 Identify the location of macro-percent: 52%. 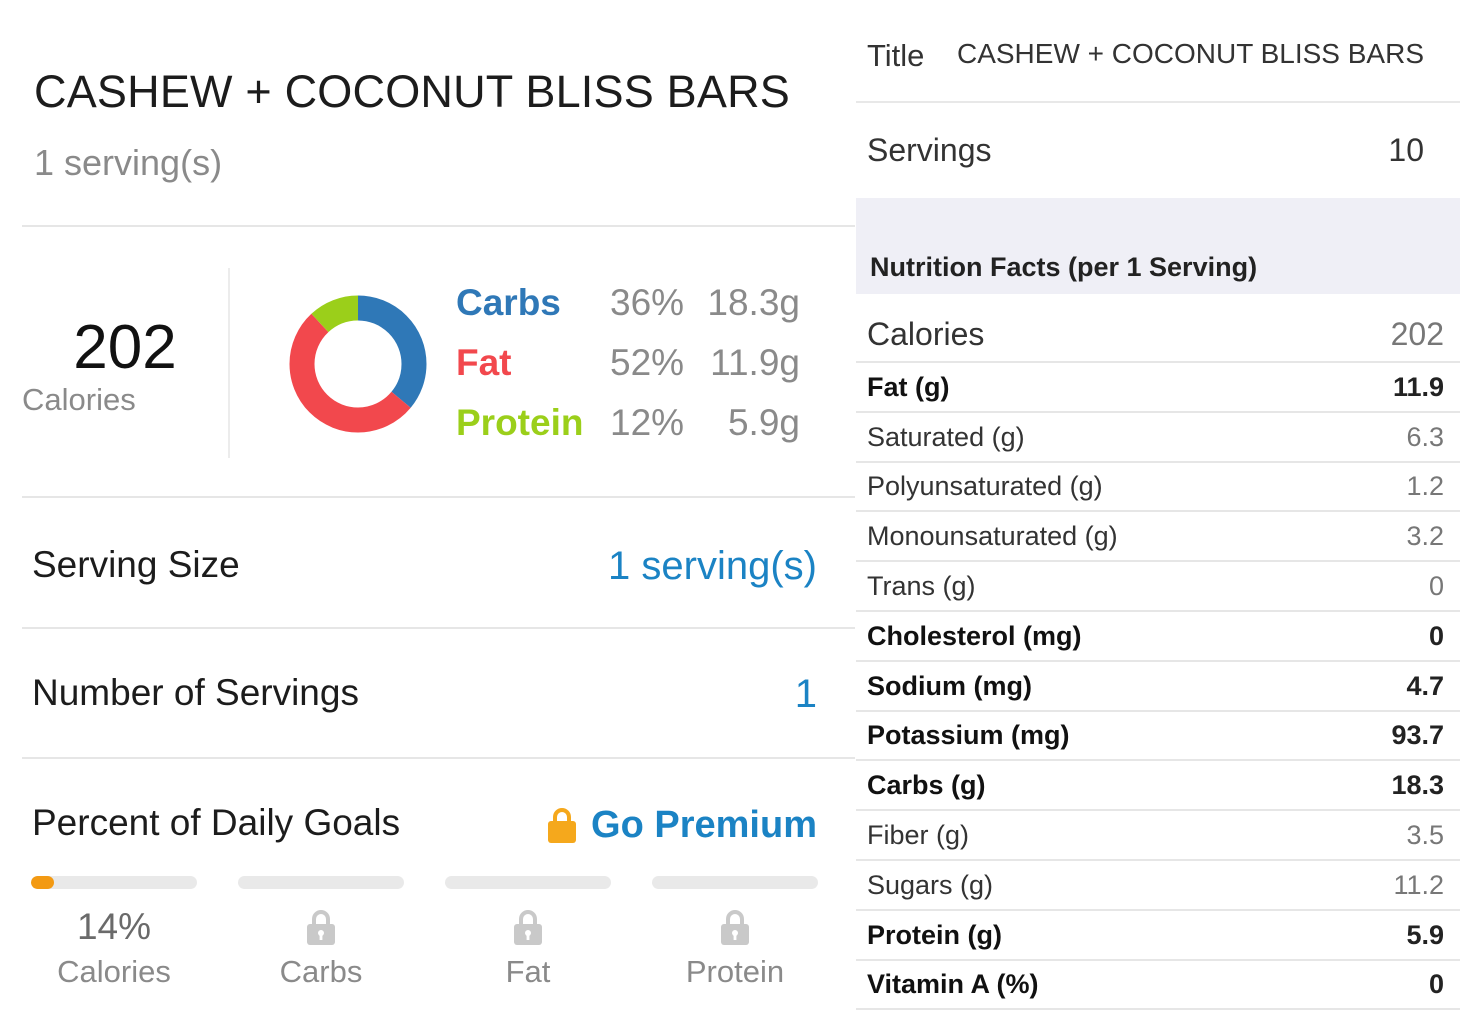
(647, 362).